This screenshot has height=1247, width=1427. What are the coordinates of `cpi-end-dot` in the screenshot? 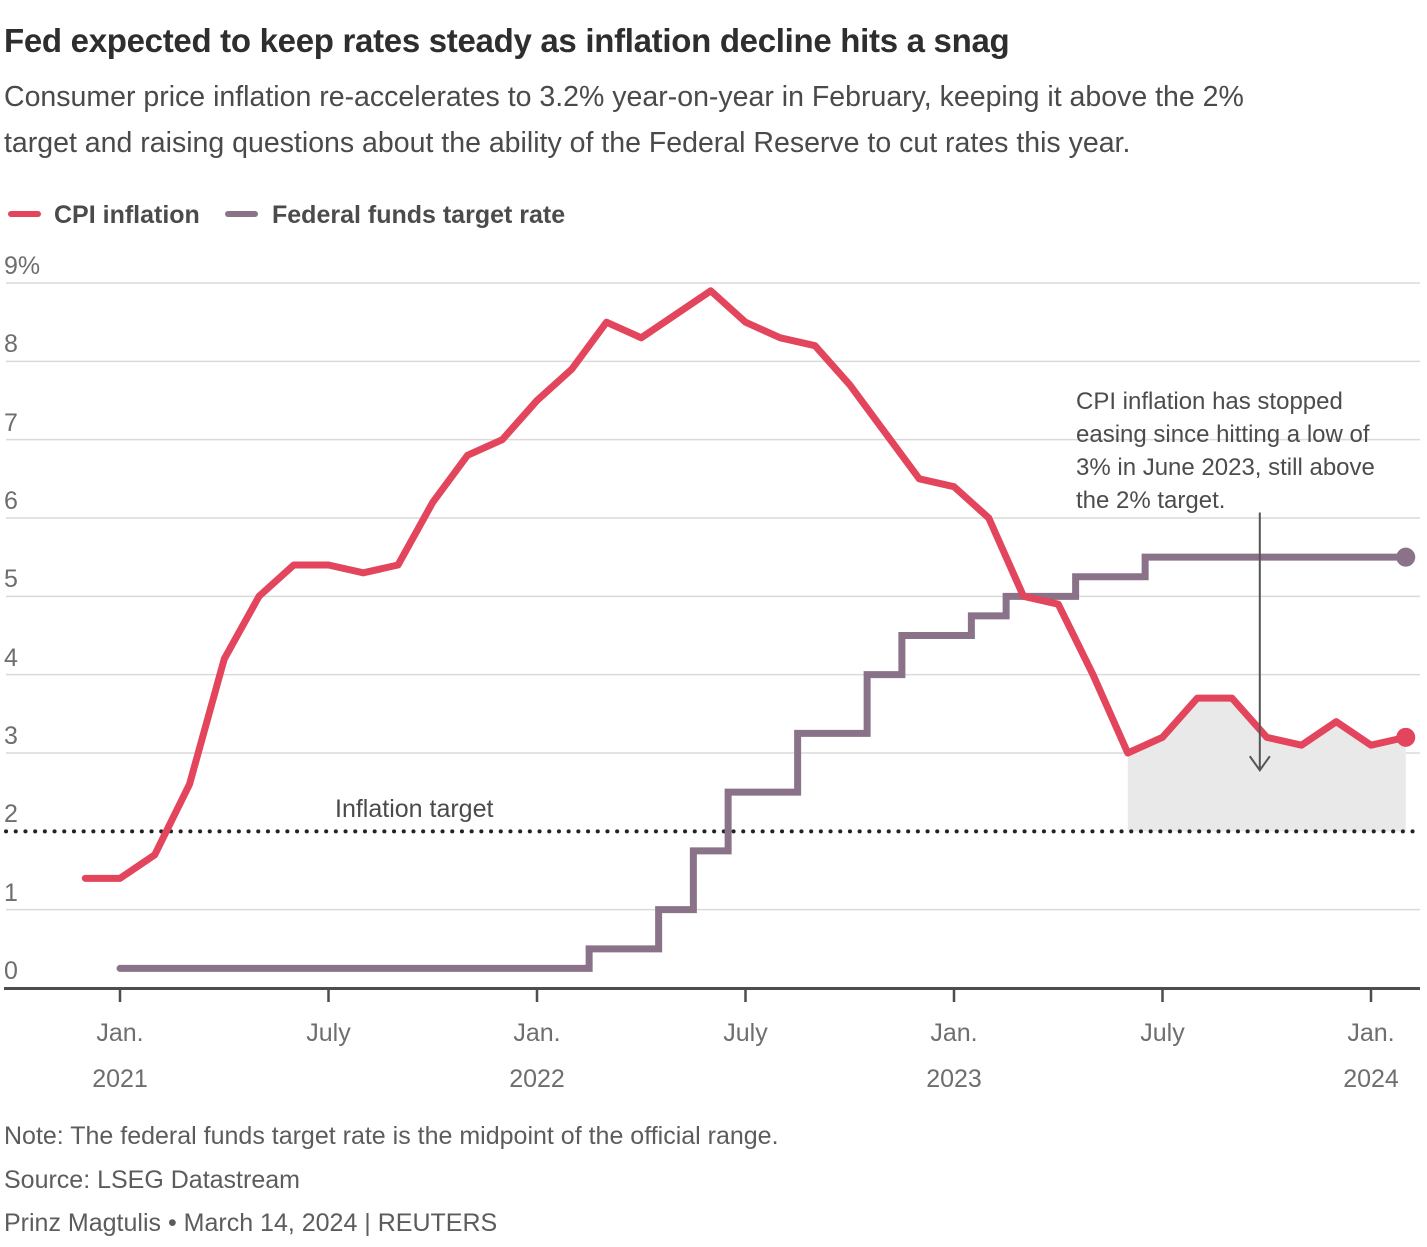 It's located at (1406, 737).